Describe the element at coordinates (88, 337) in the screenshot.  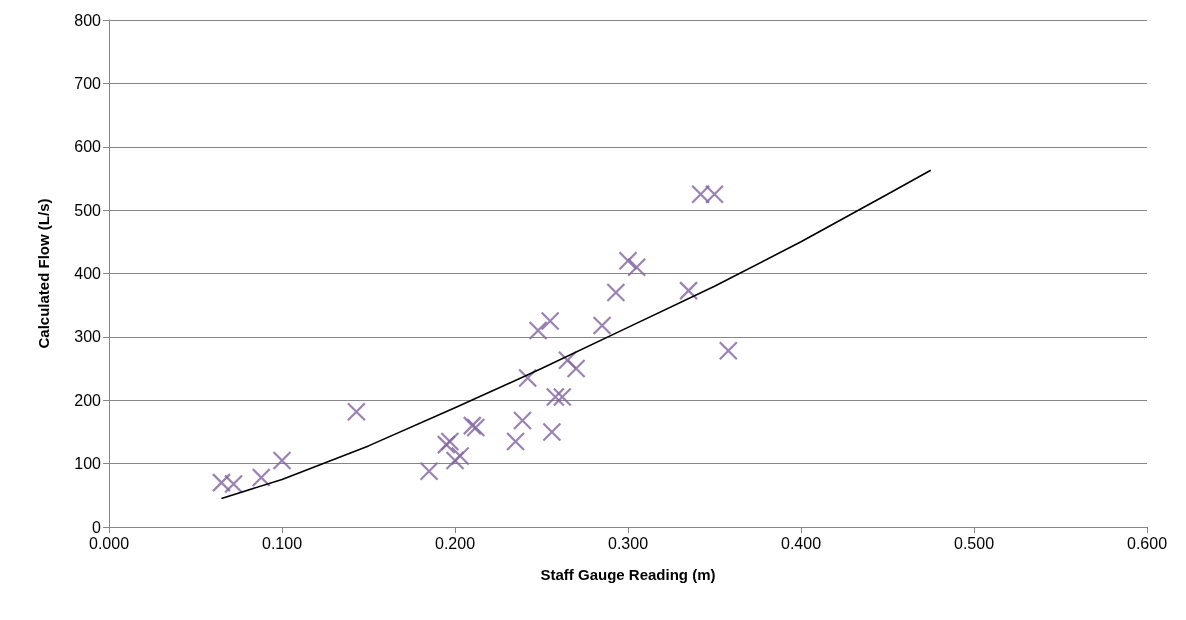
I see `y-tick-label: 300` at that location.